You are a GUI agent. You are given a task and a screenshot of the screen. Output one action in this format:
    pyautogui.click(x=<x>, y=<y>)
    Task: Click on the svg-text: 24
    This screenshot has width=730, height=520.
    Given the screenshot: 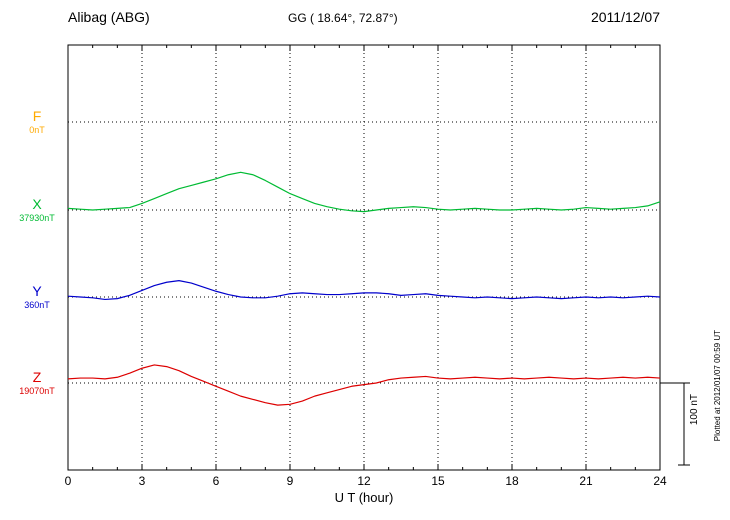 What is the action you would take?
    pyautogui.click(x=660, y=481)
    